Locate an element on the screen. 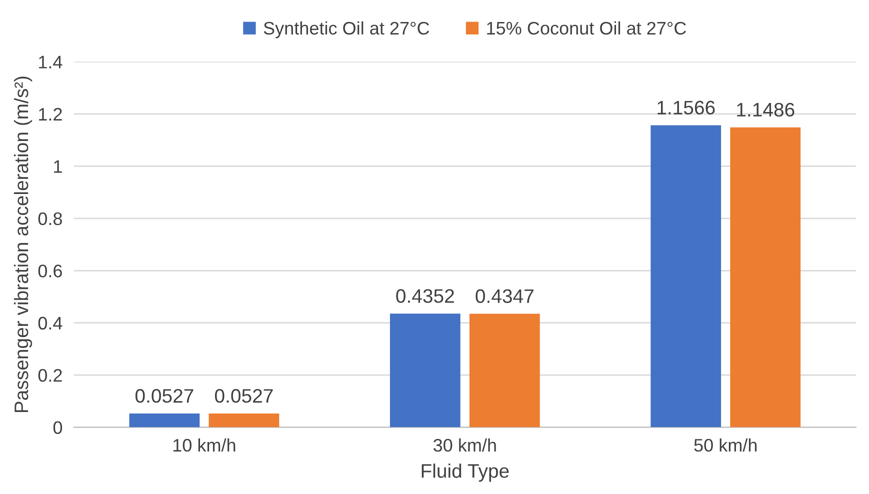 This screenshot has height=494, width=869. data-label: 1.1486 is located at coordinates (765, 109).